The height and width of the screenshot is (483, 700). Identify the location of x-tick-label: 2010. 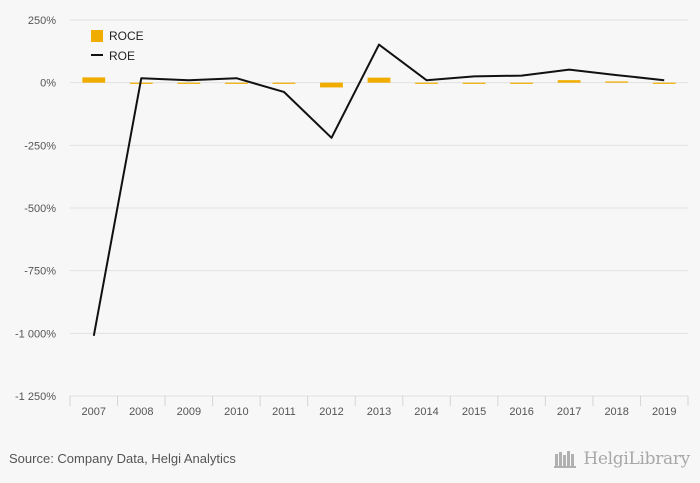
(236, 412).